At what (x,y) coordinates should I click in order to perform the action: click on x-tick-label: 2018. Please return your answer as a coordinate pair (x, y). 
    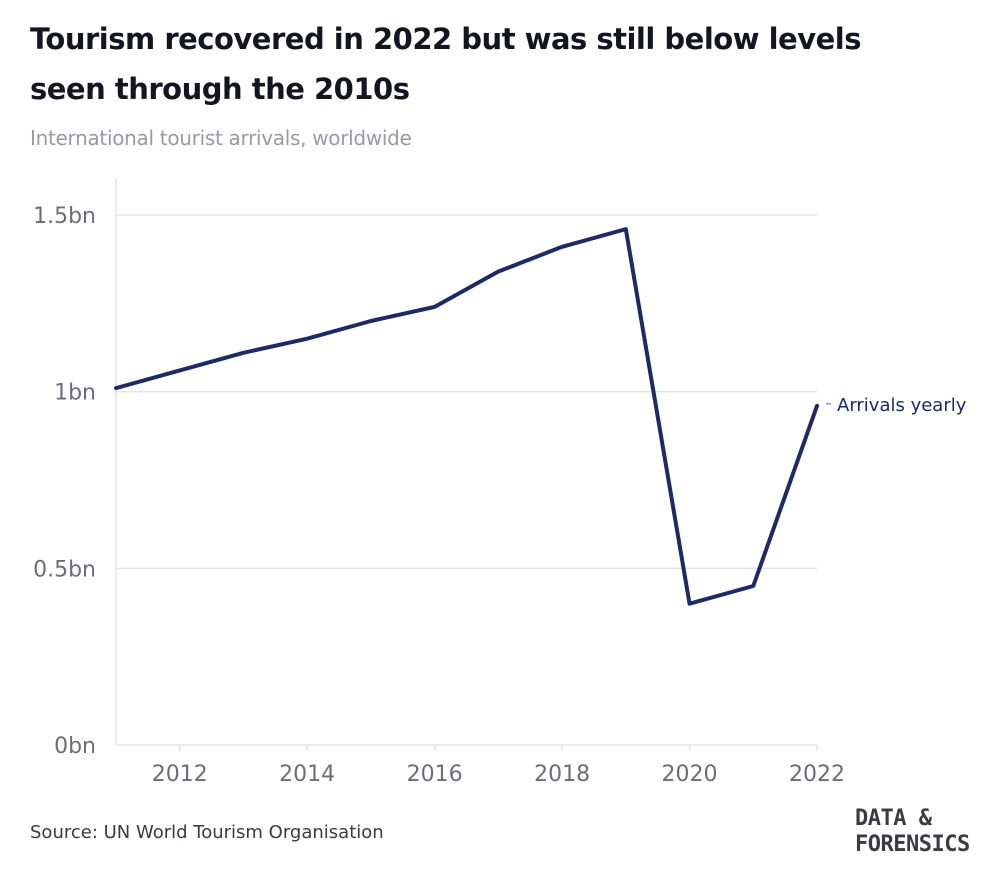
    Looking at the image, I should click on (562, 774).